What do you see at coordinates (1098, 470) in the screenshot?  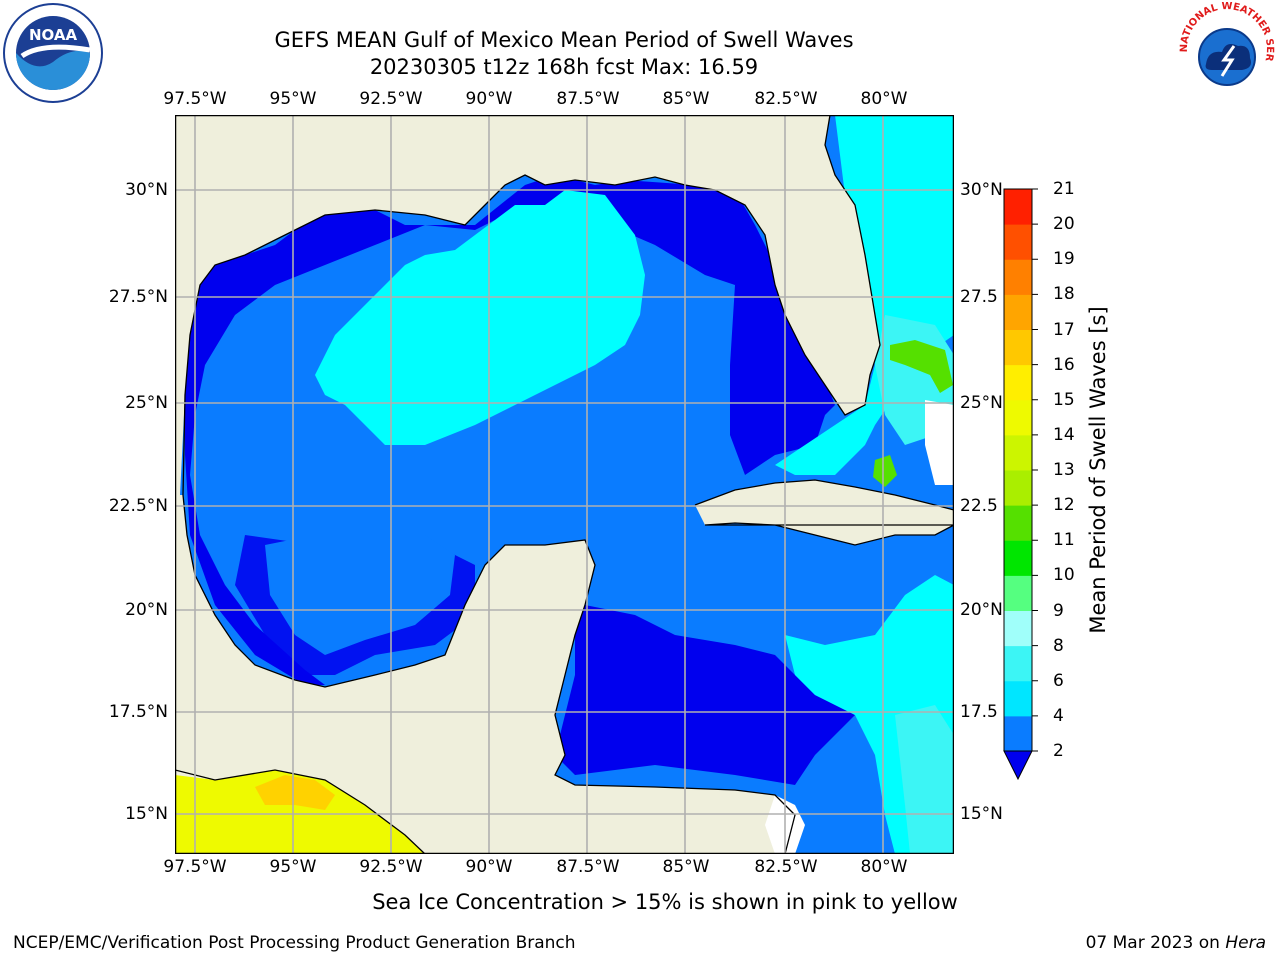 I see `colorbar-title: Mean Period of Swell Waves [s]` at bounding box center [1098, 470].